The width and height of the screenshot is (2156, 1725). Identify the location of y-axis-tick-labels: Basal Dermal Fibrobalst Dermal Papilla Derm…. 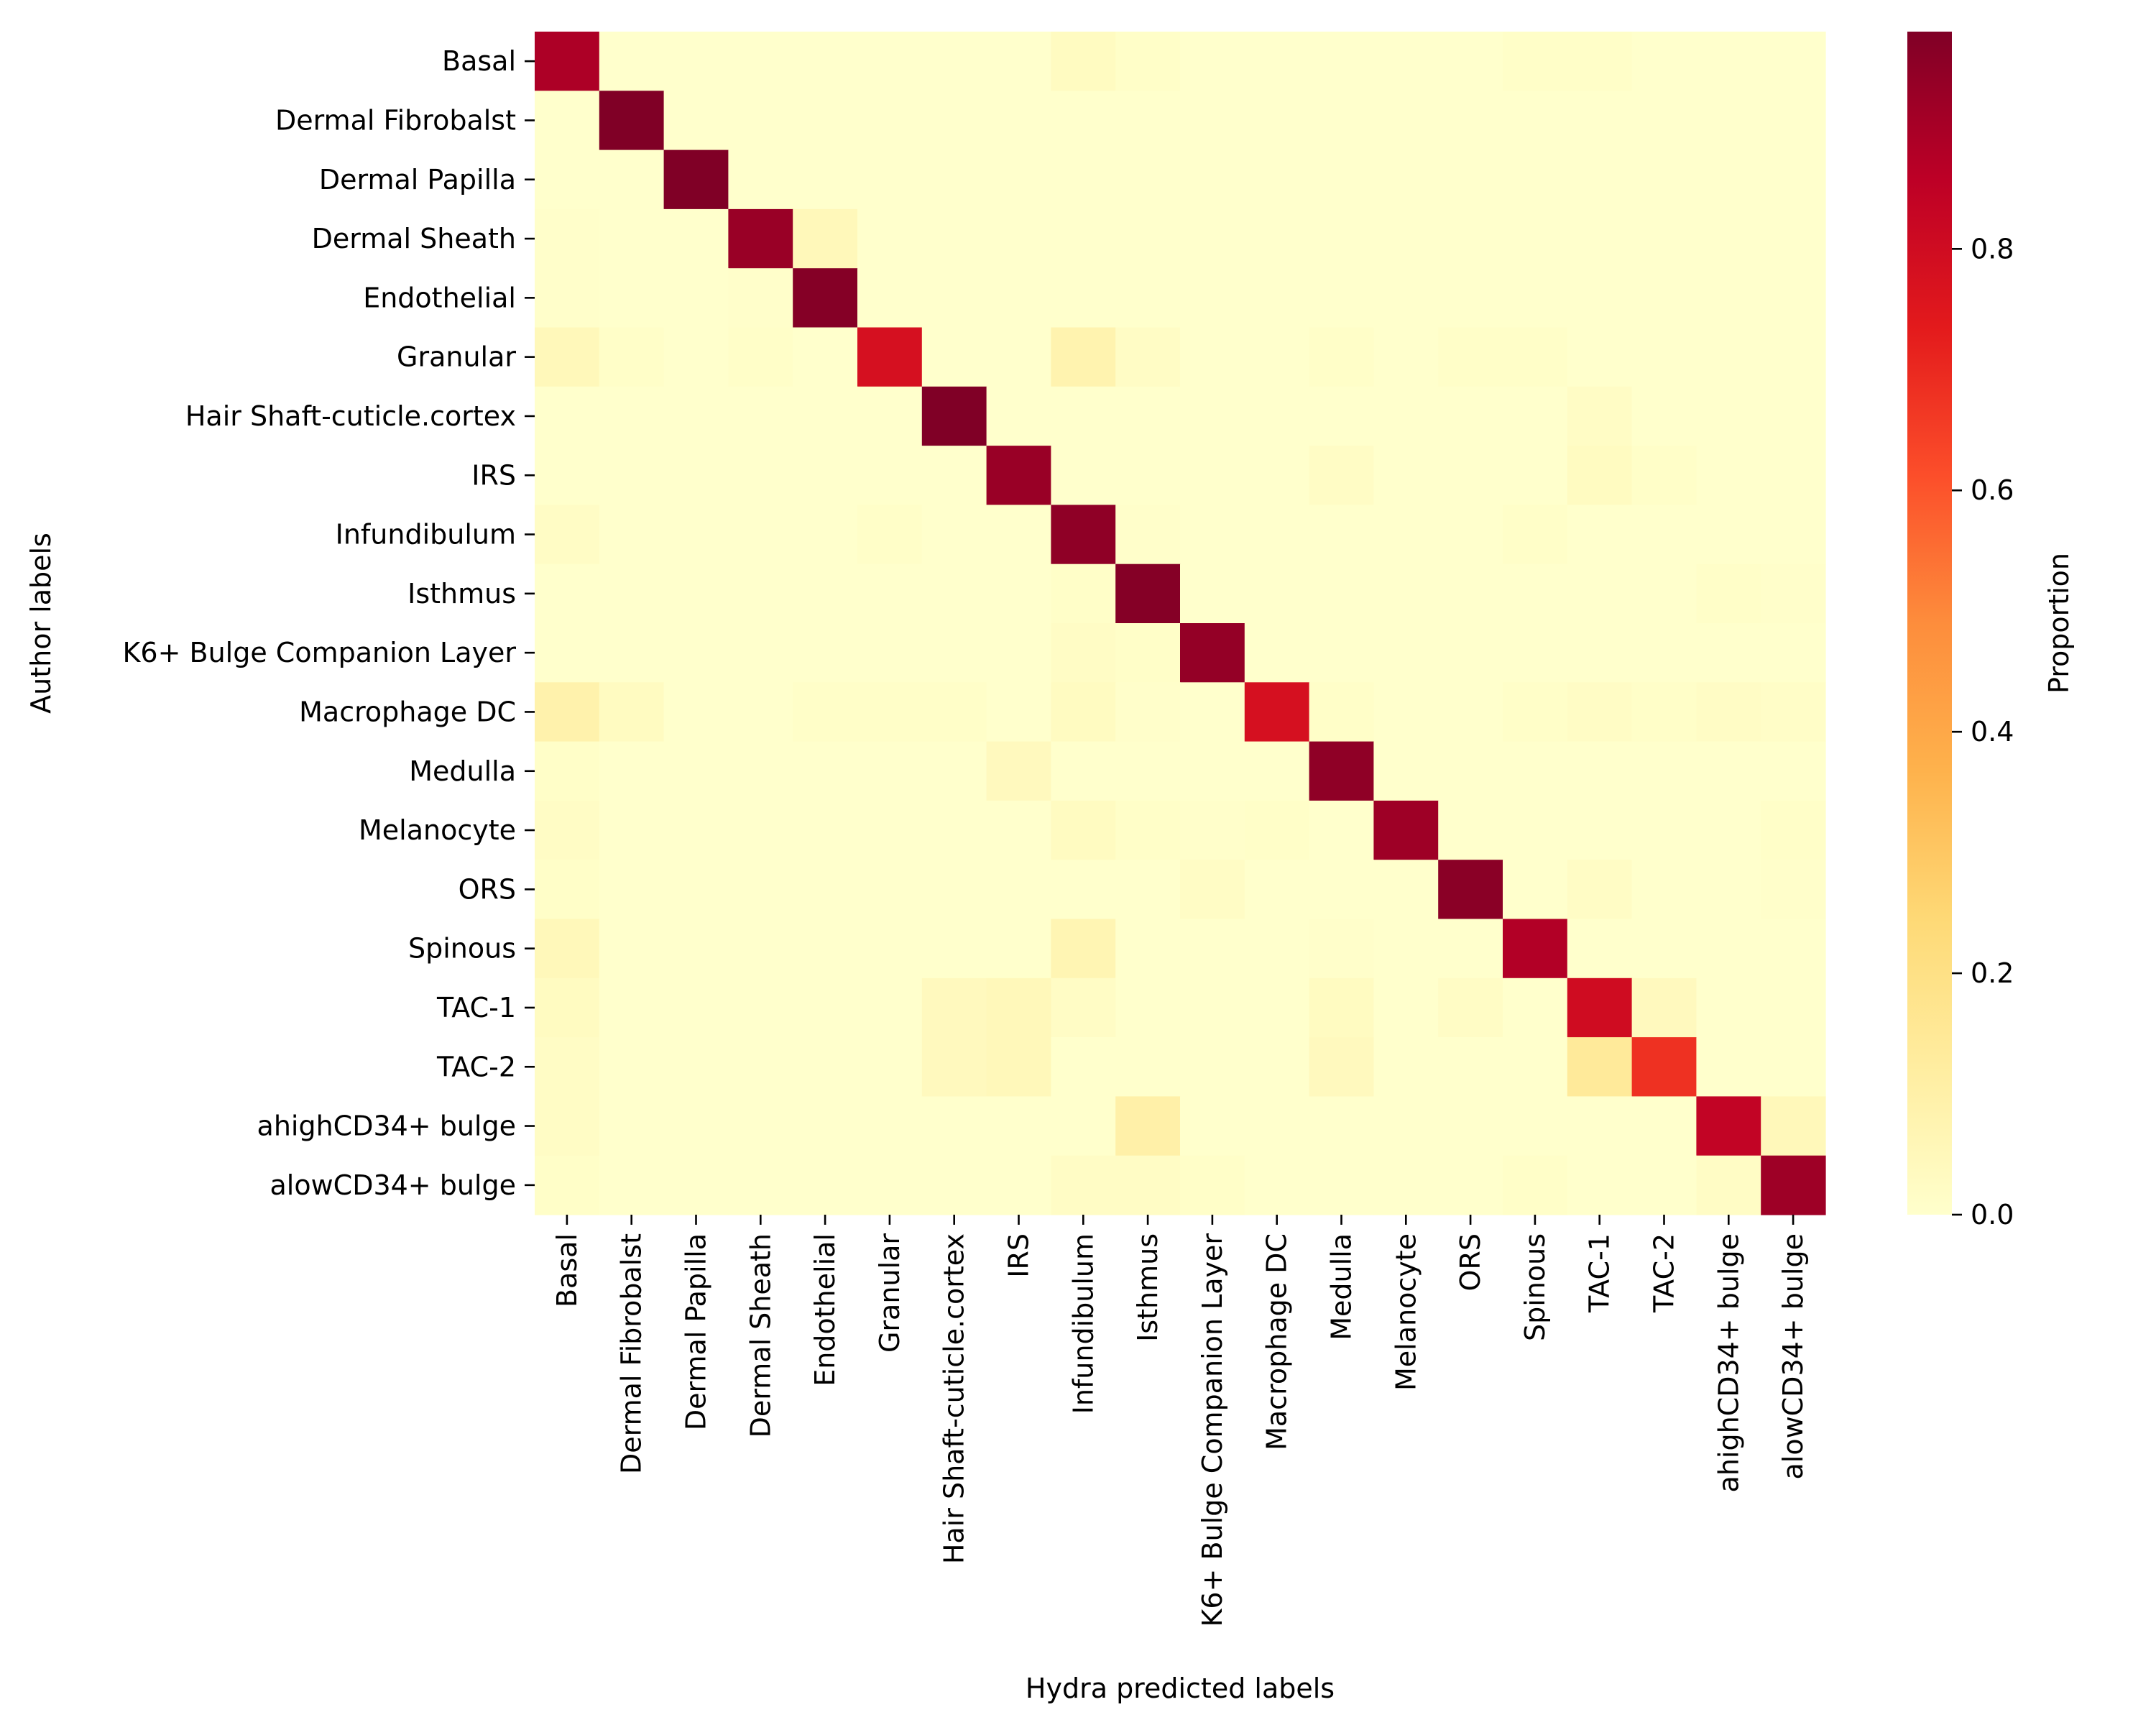
(328, 623).